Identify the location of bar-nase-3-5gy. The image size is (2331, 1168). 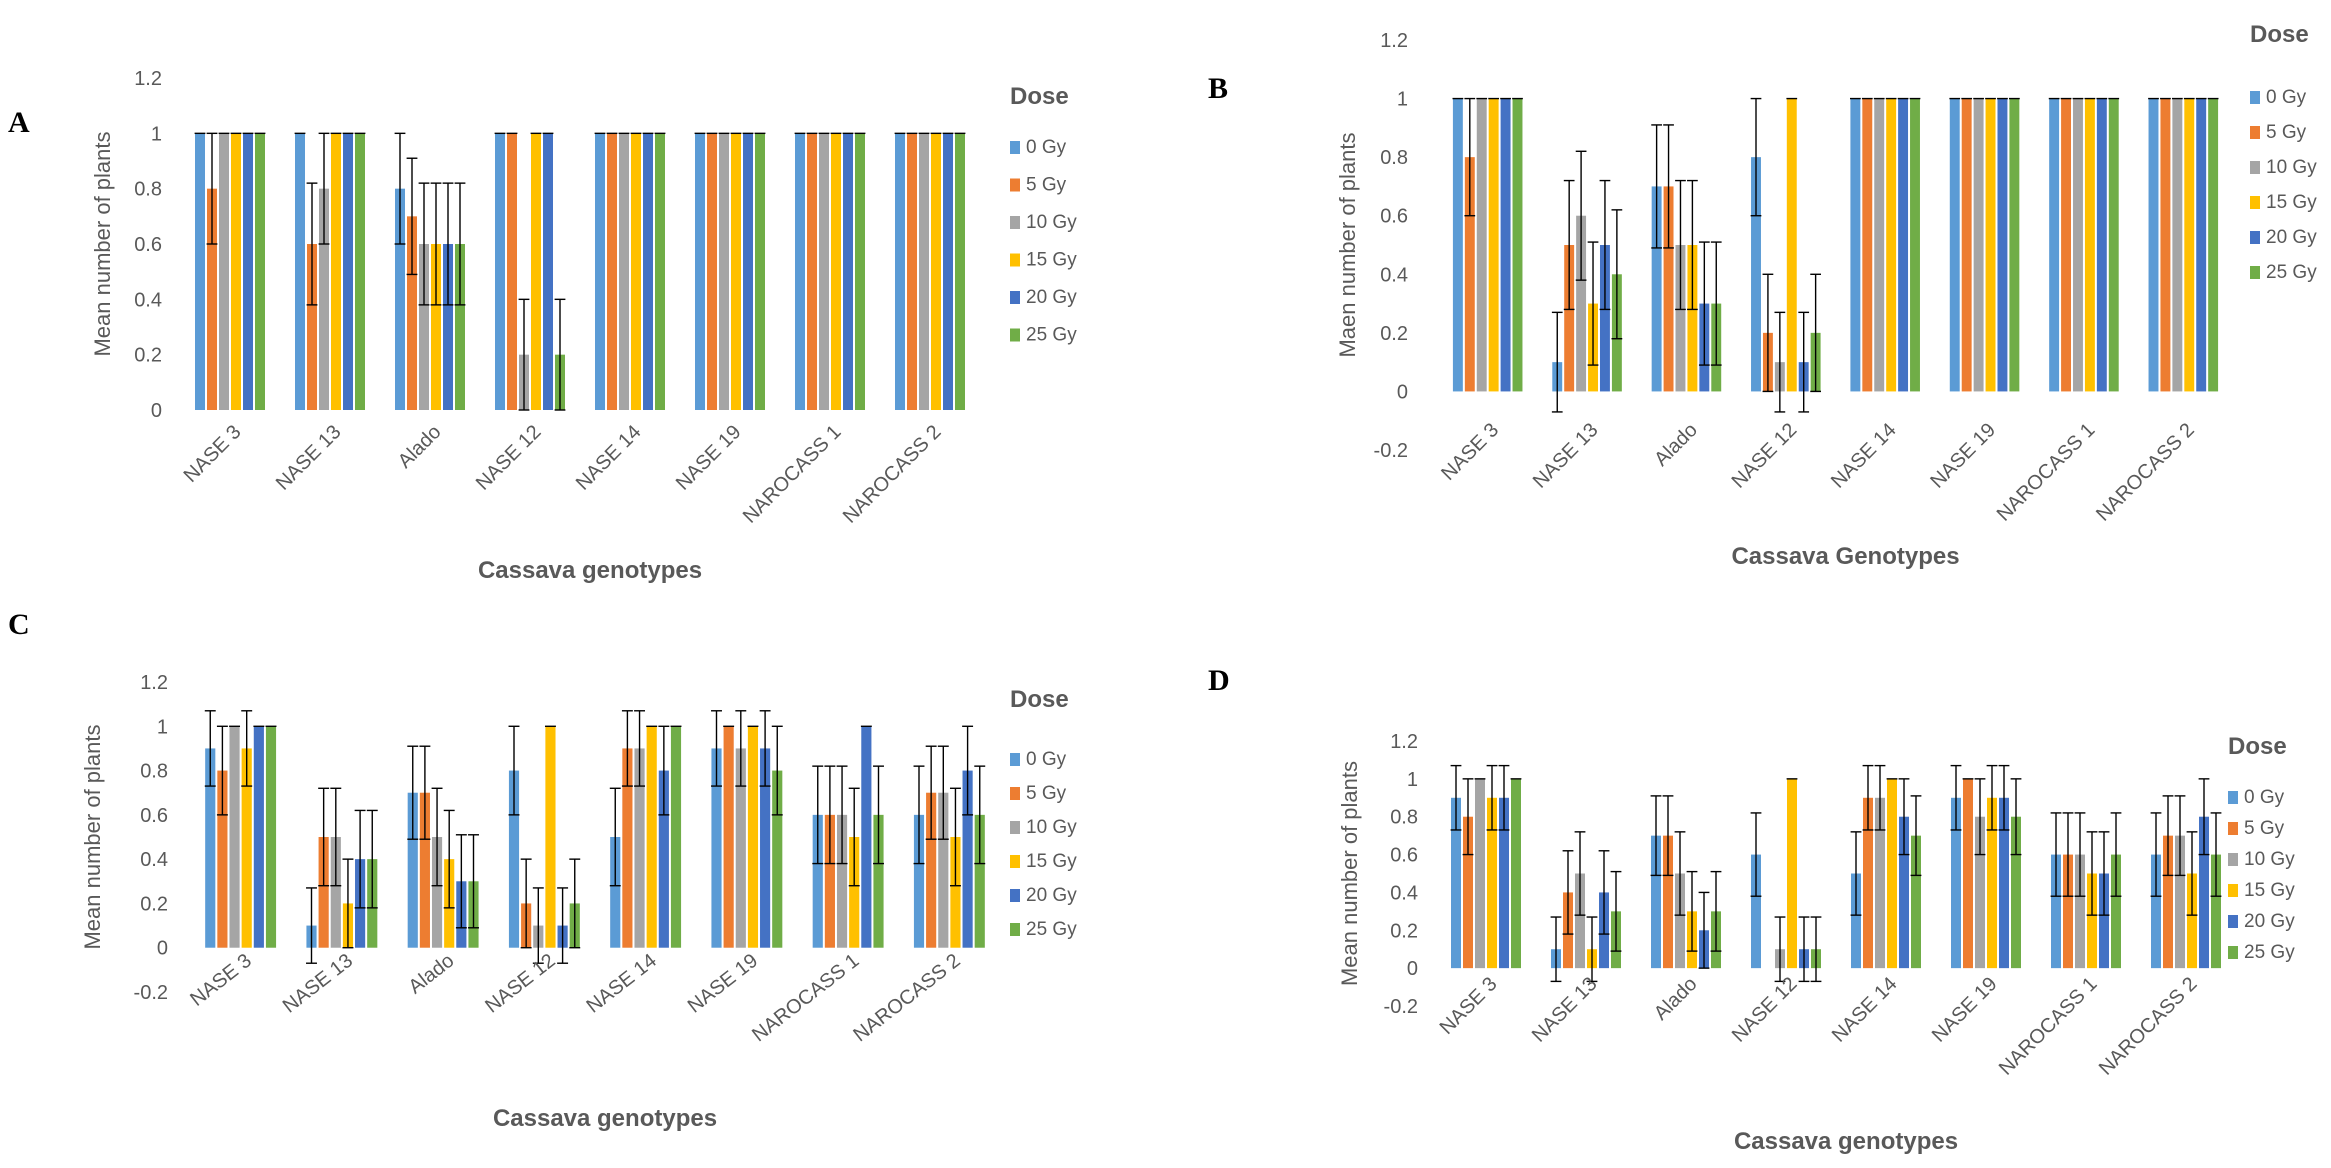
(212, 299).